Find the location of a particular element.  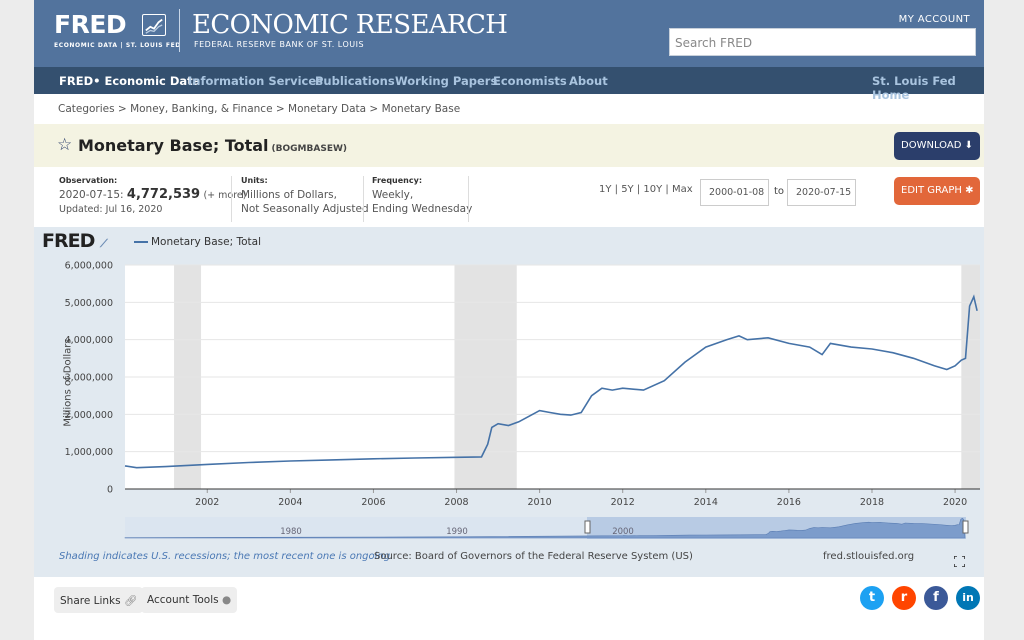

account-tools-label: Account Tools is located at coordinates (183, 600).